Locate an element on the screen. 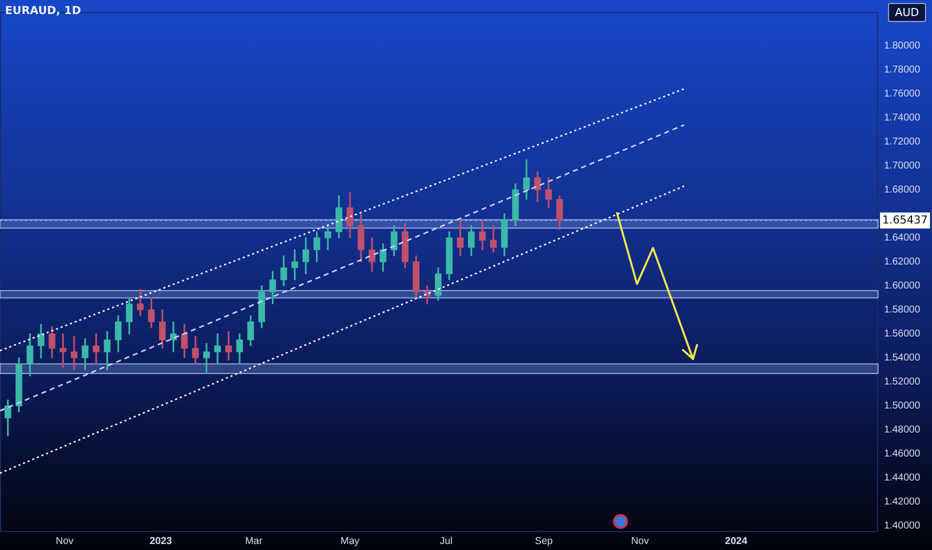  text: AUD is located at coordinates (907, 12).